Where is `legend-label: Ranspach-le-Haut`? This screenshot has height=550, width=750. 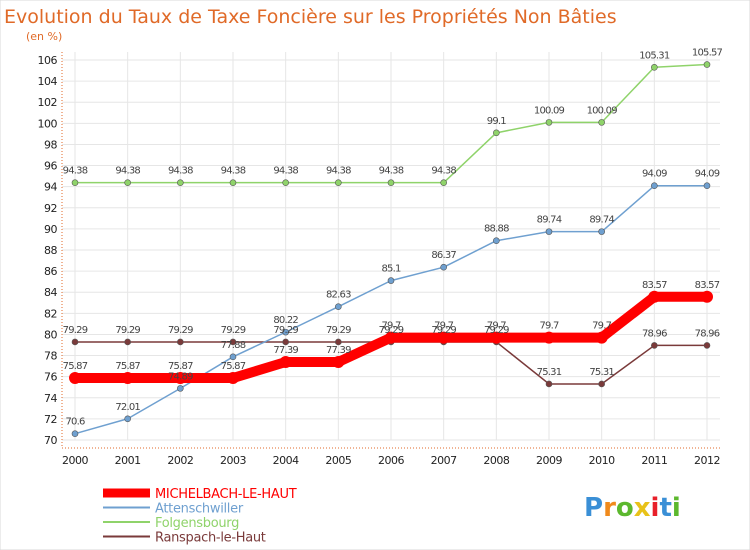 legend-label: Ranspach-le-Haut is located at coordinates (210, 538).